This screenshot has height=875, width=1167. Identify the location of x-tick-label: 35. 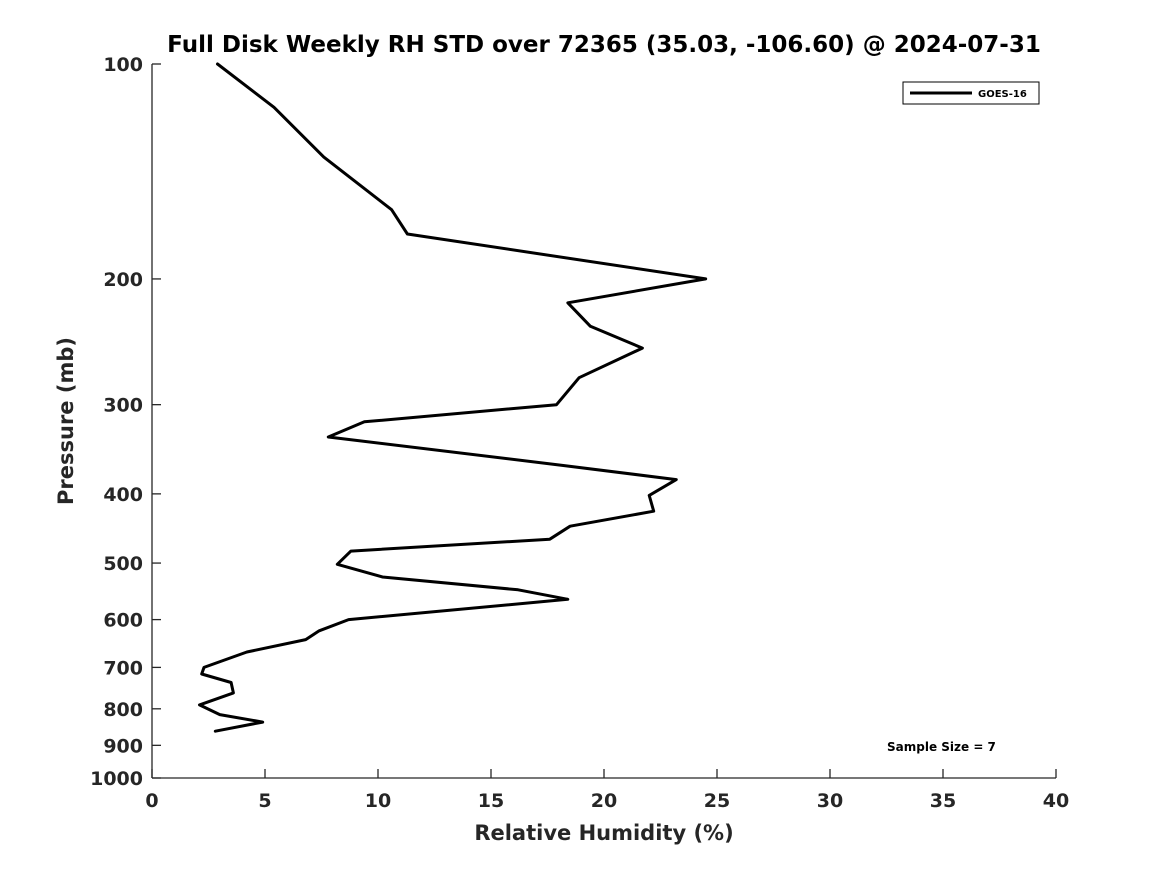
(943, 801).